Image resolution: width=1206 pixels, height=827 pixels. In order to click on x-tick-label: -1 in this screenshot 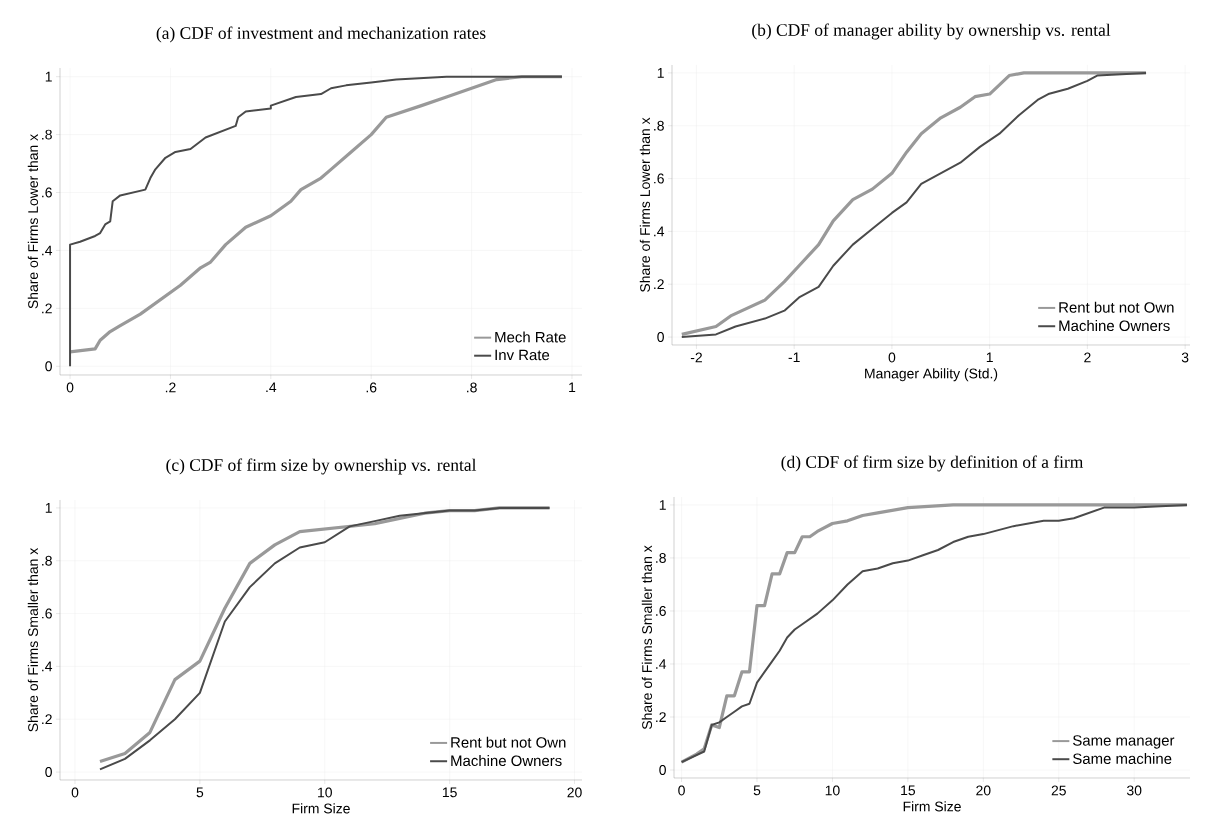, I will do `click(794, 357)`.